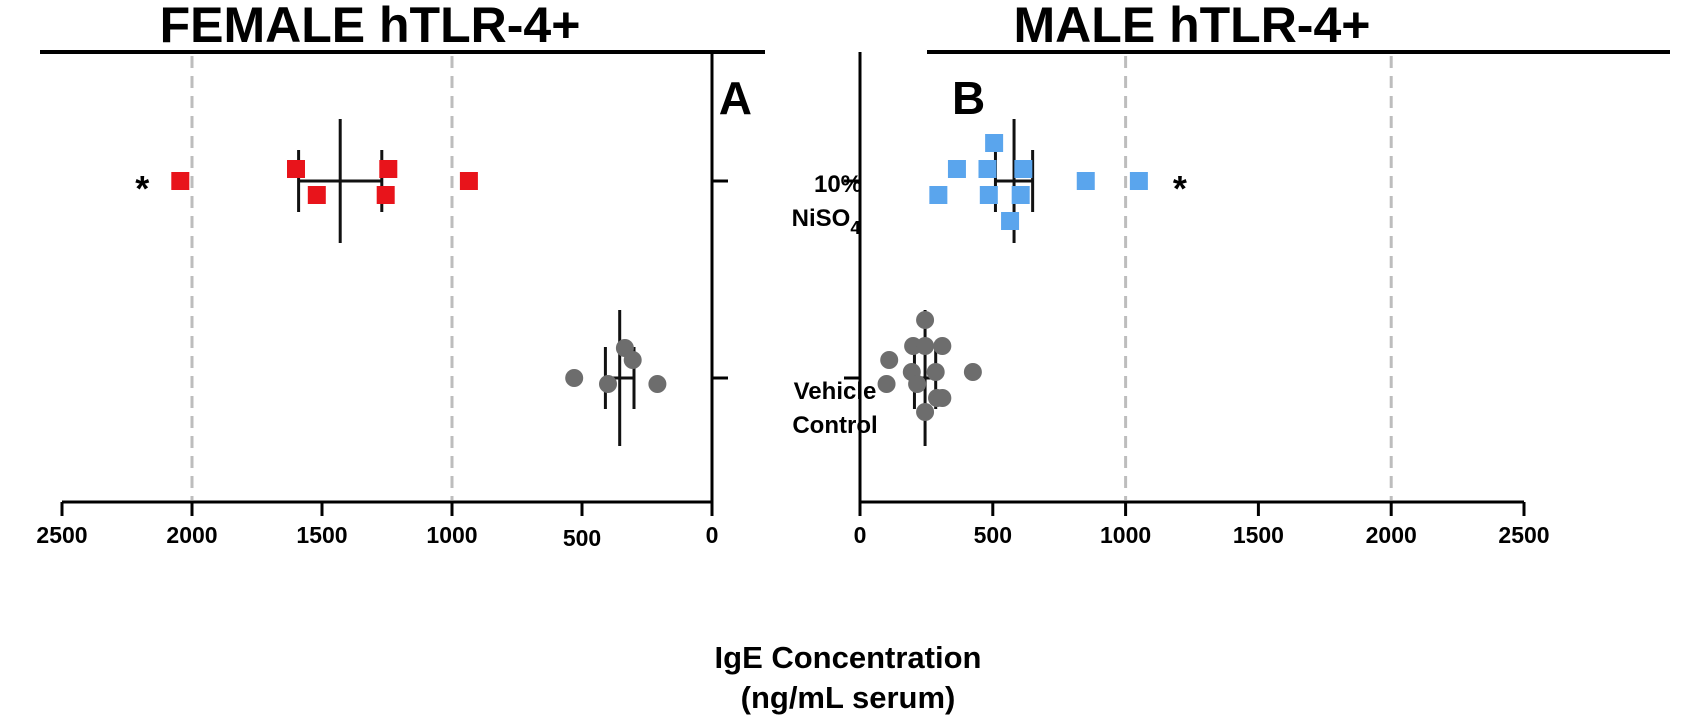 This screenshot has width=1696, height=728. Describe the element at coordinates (61, 535) in the screenshot. I see `panel-a-x-tick-label-2500: 2500` at that location.